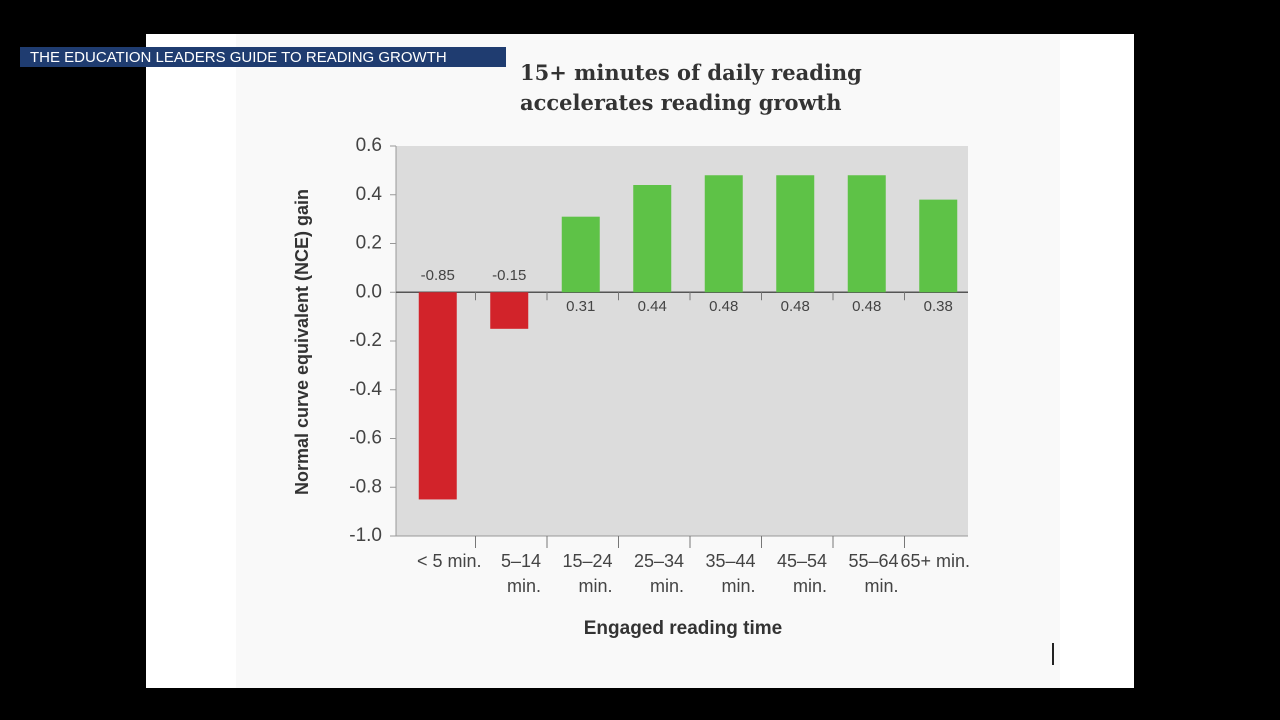 This screenshot has width=1280, height=720. I want to click on y-tick-label: -0.8, so click(365, 486).